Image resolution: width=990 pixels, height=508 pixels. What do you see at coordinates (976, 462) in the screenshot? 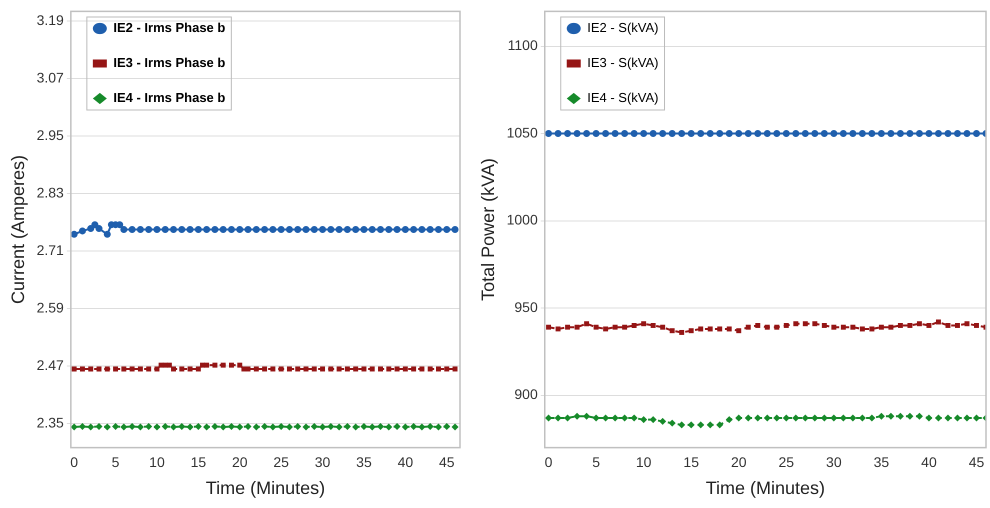
I see `x-tick-label: 45` at bounding box center [976, 462].